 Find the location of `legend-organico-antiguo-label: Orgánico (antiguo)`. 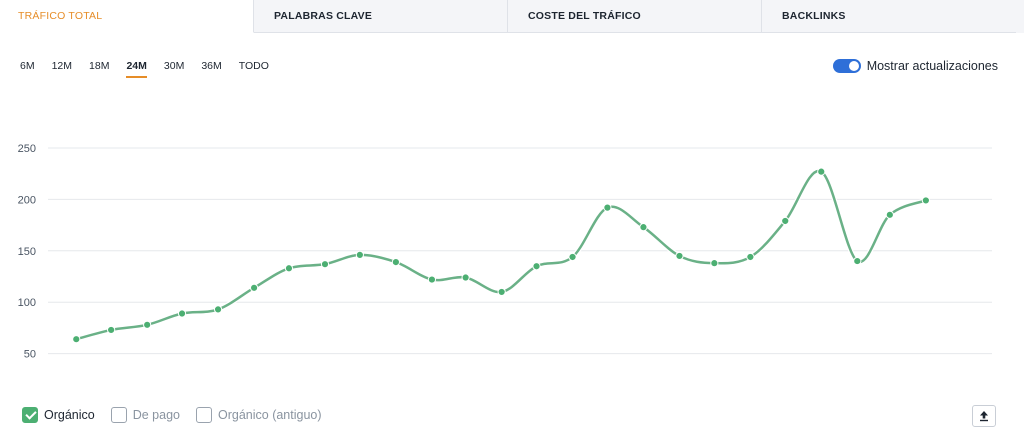

legend-organico-antiguo-label: Orgánico (antiguo) is located at coordinates (270, 415).